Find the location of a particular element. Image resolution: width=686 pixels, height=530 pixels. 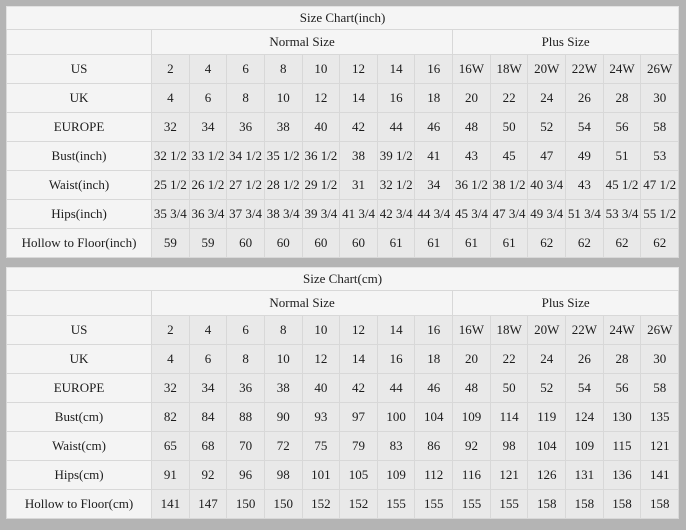

table-cell: 36 1/2 is located at coordinates (471, 185).